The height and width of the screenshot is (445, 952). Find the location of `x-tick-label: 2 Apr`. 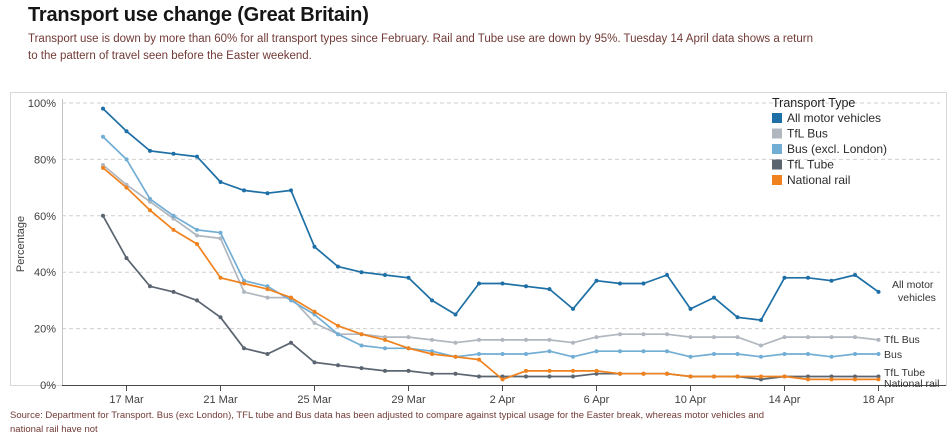

x-tick-label: 2 Apr is located at coordinates (503, 400).